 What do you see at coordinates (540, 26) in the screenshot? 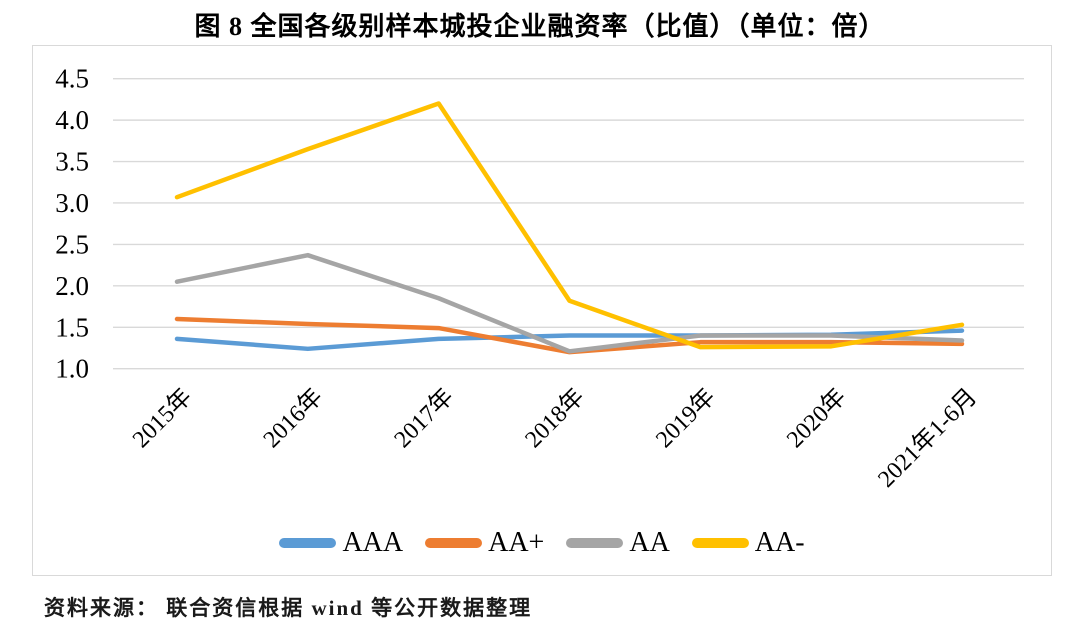
I see `page-title: 图 8 全国各级别样本城投企业融资率（比值）（单位：倍）` at bounding box center [540, 26].